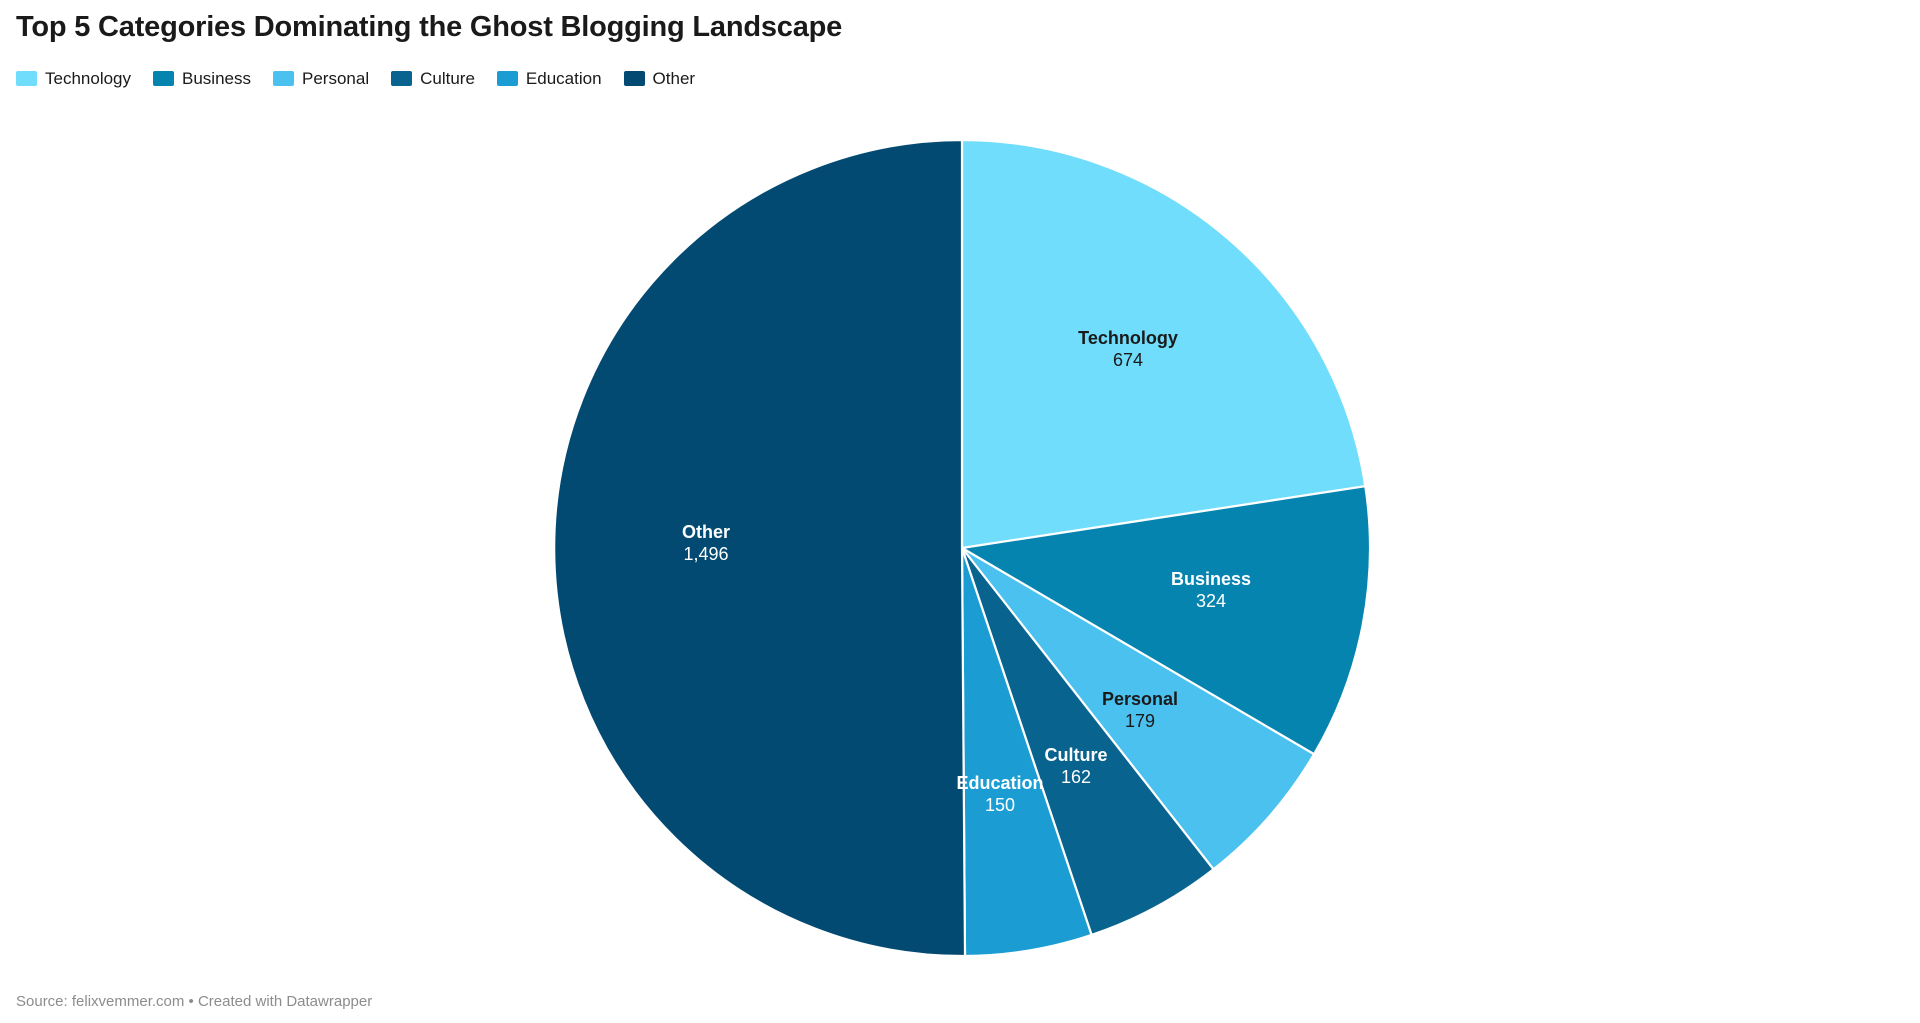 This screenshot has width=1920, height=1023. What do you see at coordinates (705, 554) in the screenshot?
I see `slice-label-value-other: 1,496` at bounding box center [705, 554].